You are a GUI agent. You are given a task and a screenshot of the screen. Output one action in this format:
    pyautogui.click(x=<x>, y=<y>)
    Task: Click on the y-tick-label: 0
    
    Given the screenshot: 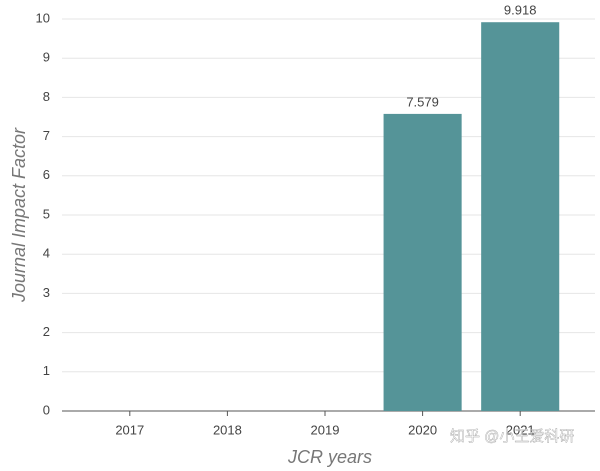 What is the action you would take?
    pyautogui.click(x=46, y=409)
    